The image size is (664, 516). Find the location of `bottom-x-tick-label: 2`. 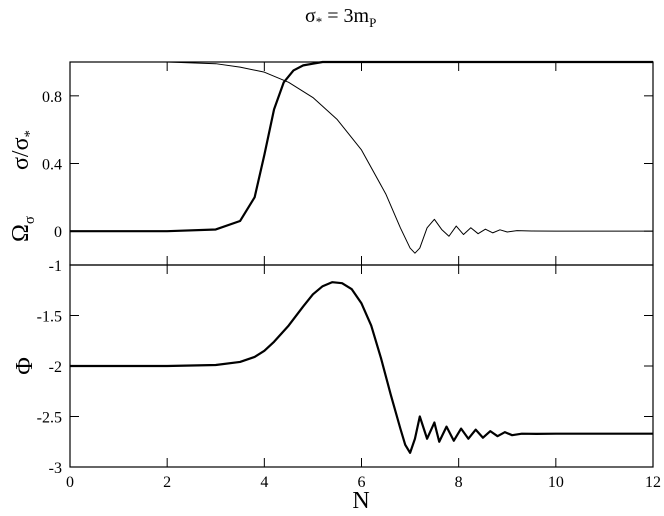

bottom-x-tick-label: 2 is located at coordinates (167, 482).